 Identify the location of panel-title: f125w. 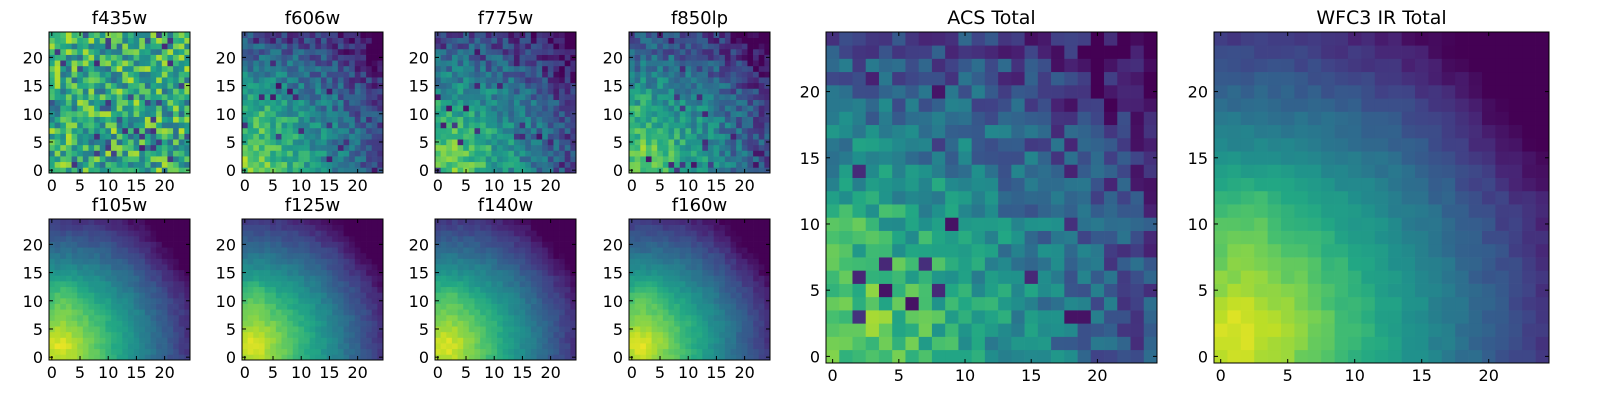
(312, 205).